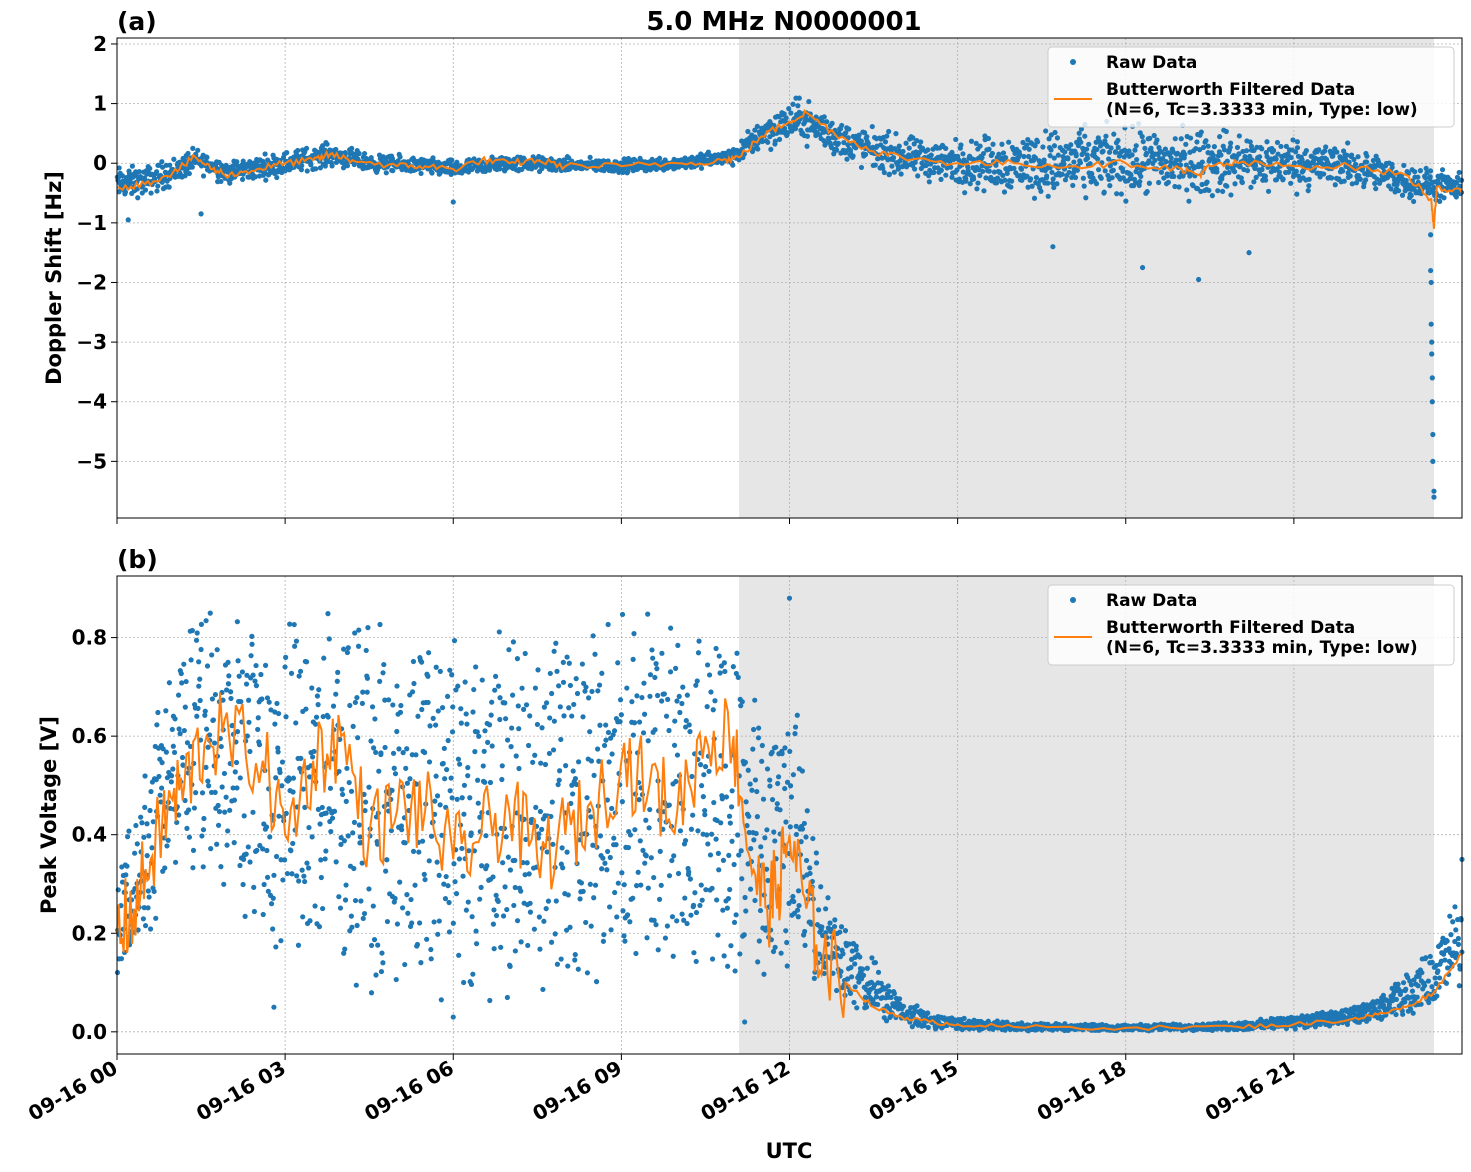  I want to click on legend-box, so click(1251, 87).